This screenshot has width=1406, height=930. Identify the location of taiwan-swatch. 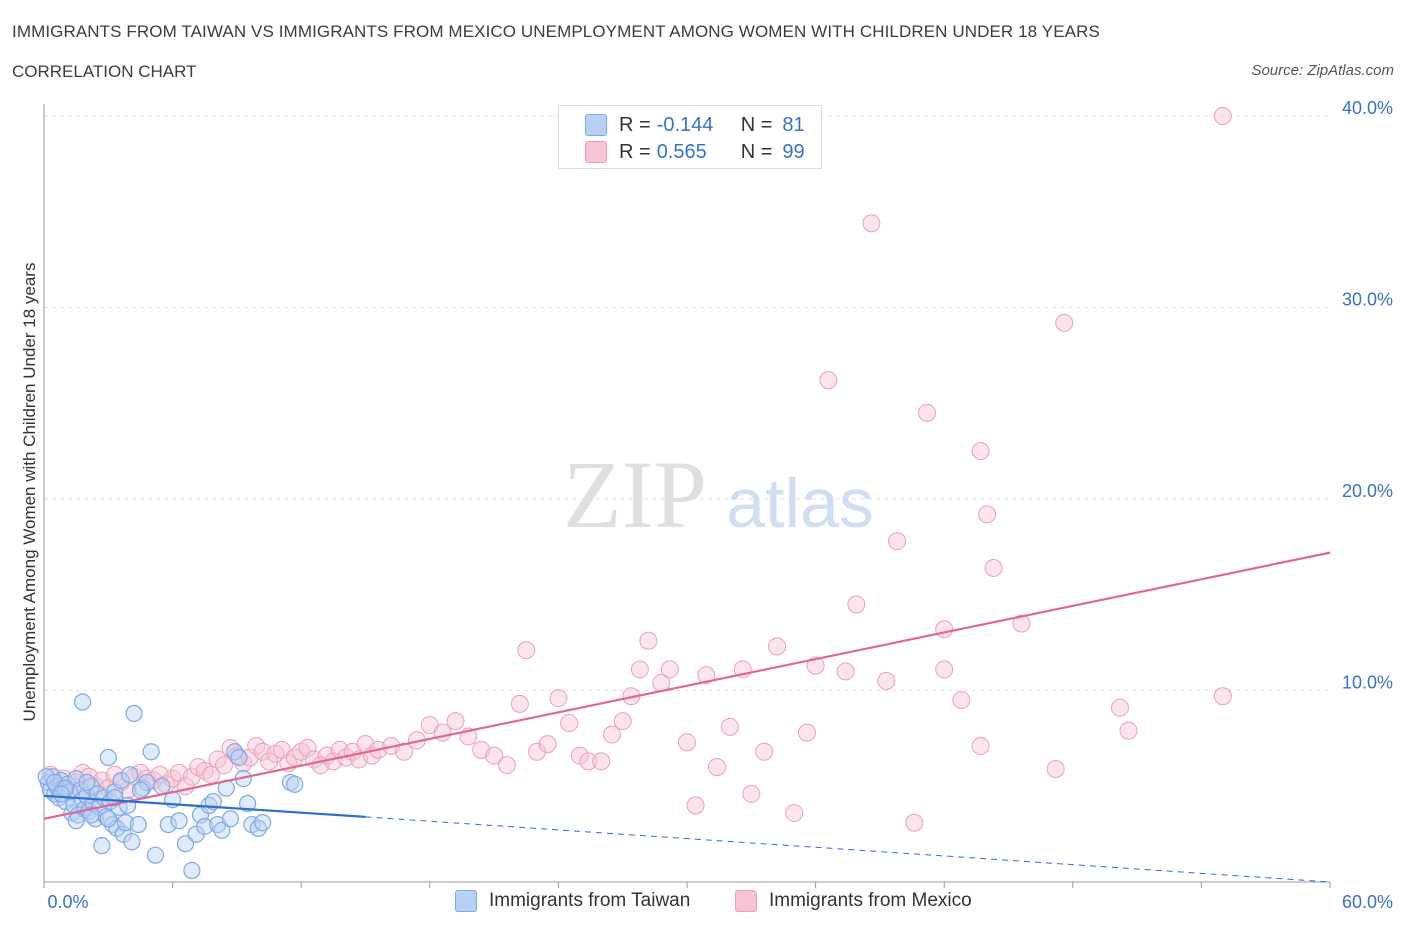
(596, 125).